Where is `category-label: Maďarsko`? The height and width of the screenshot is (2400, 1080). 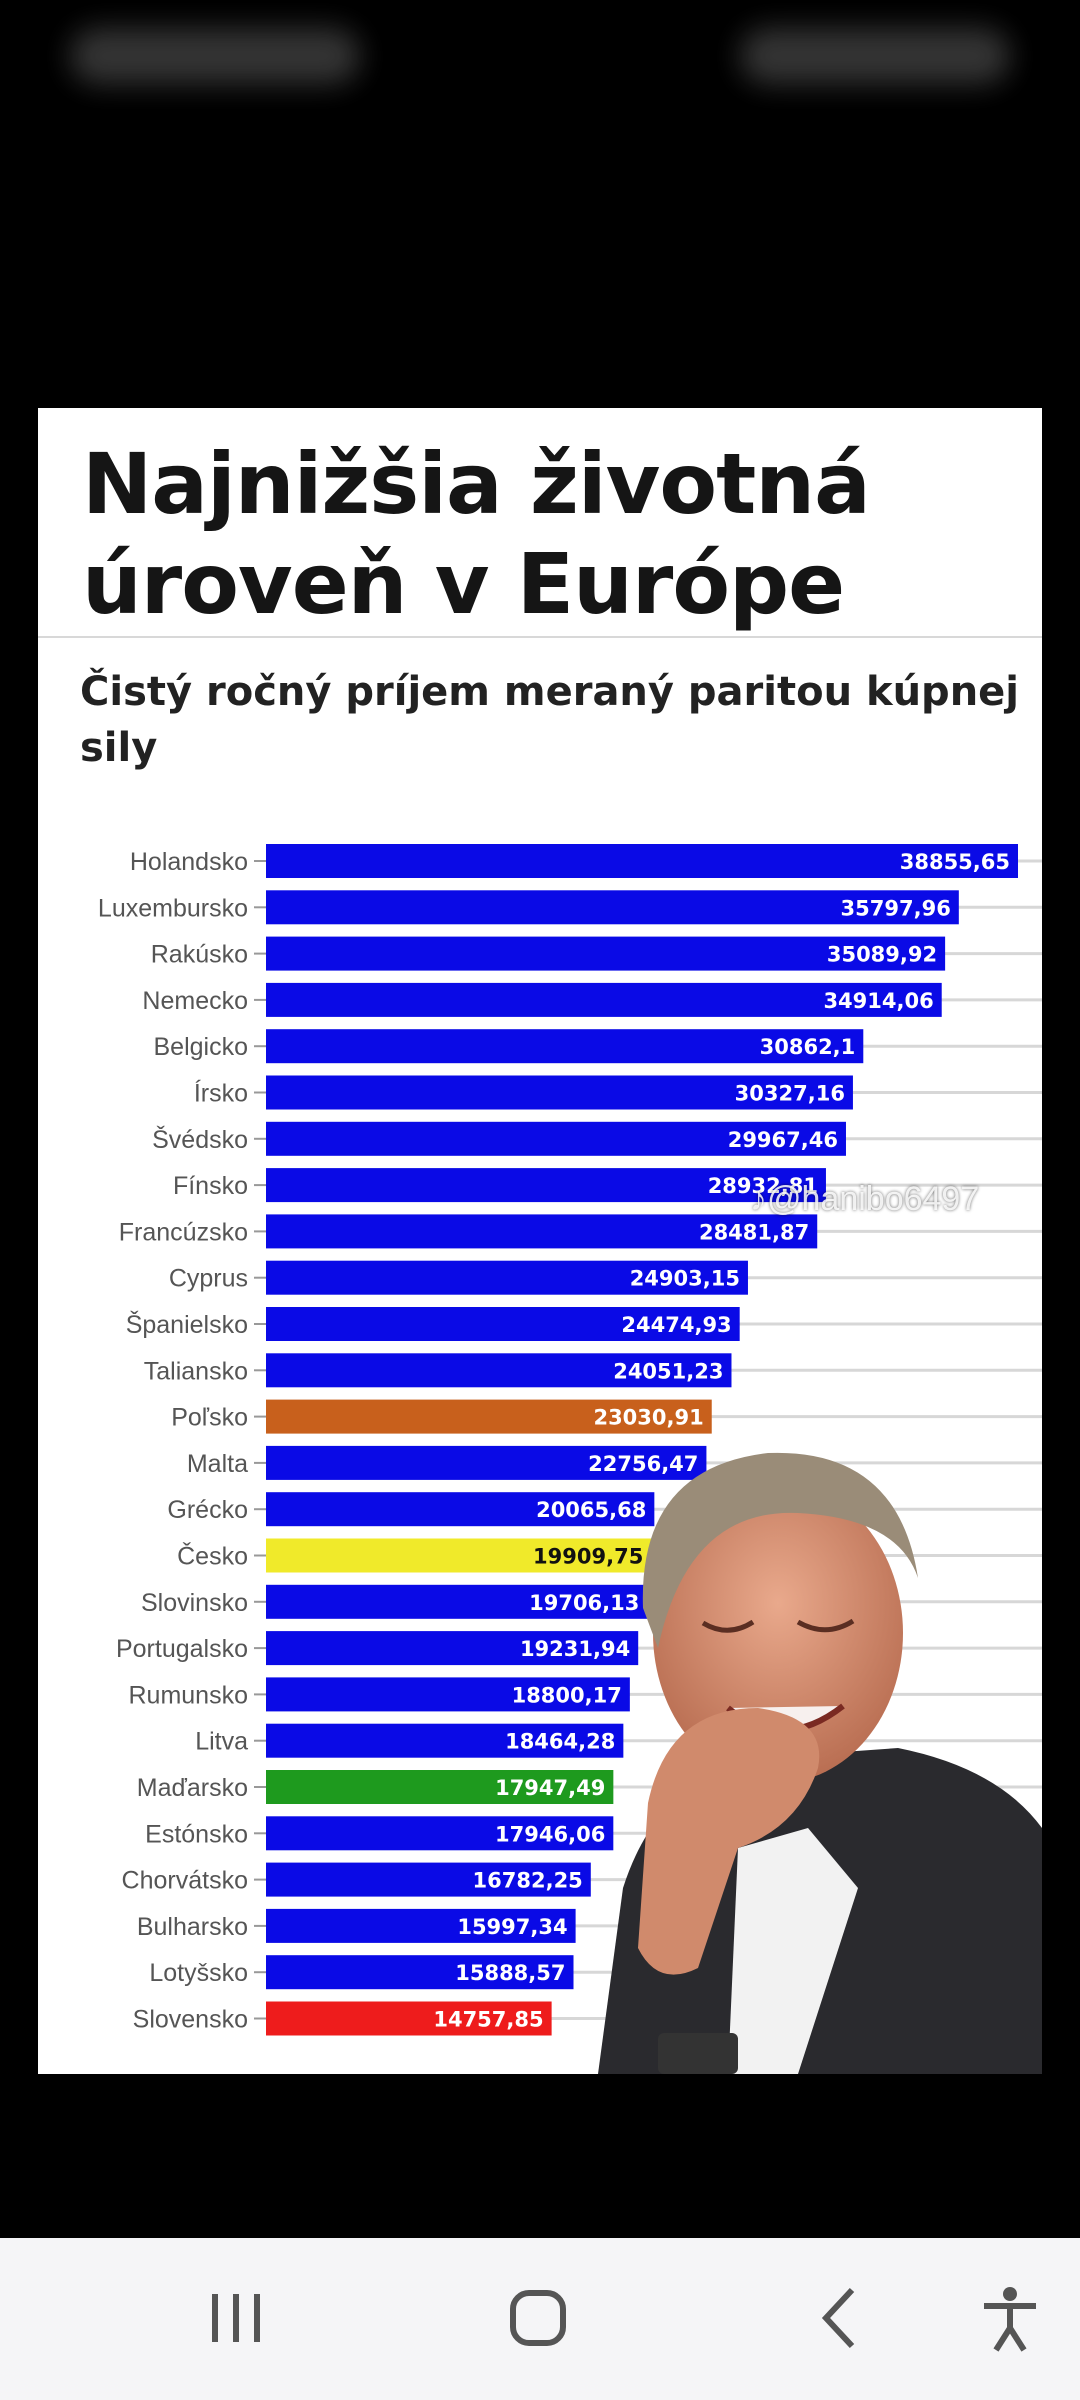 category-label: Maďarsko is located at coordinates (192, 1788).